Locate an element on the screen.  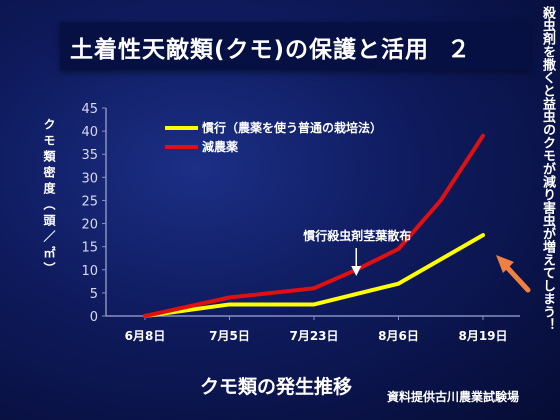
y-tick-label: 40 is located at coordinates (89, 132).